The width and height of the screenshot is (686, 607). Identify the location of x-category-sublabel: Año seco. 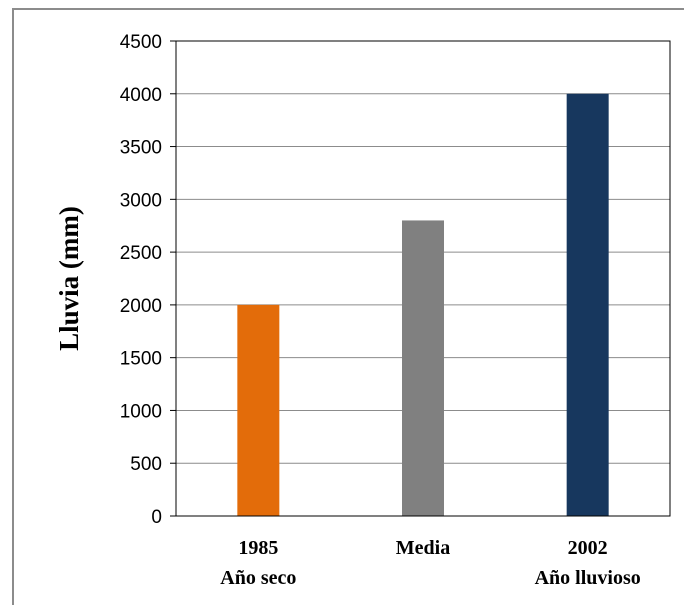
(258, 578).